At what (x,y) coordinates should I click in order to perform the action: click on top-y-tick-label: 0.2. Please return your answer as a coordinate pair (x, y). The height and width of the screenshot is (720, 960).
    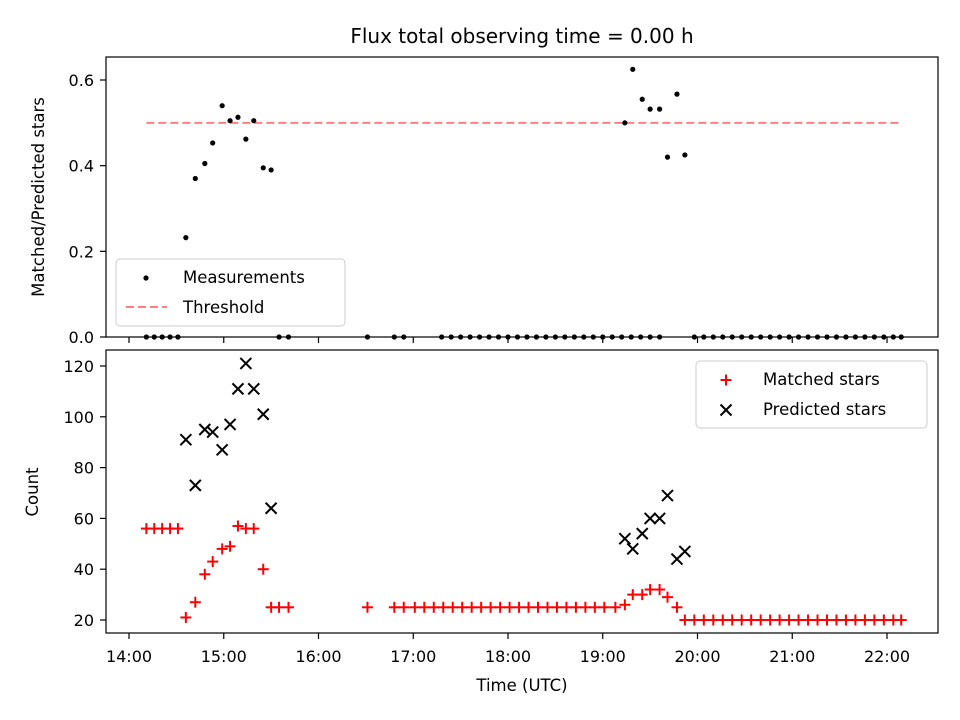
    Looking at the image, I should click on (81, 251).